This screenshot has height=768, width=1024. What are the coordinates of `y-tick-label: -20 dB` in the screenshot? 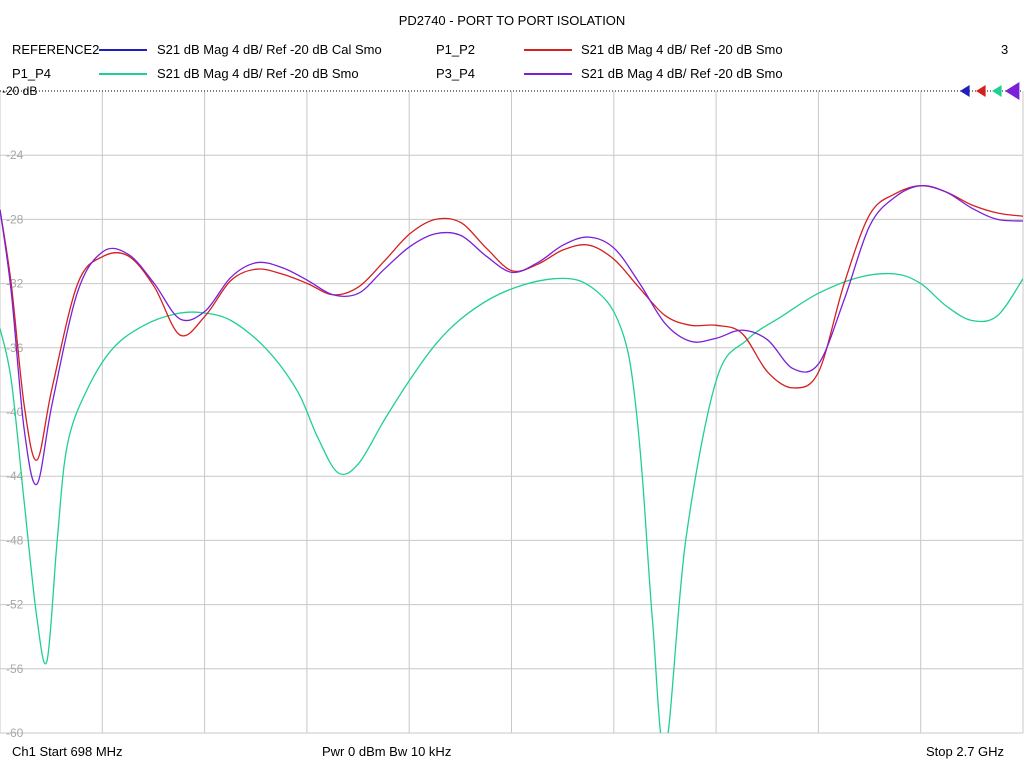 It's located at (19, 91).